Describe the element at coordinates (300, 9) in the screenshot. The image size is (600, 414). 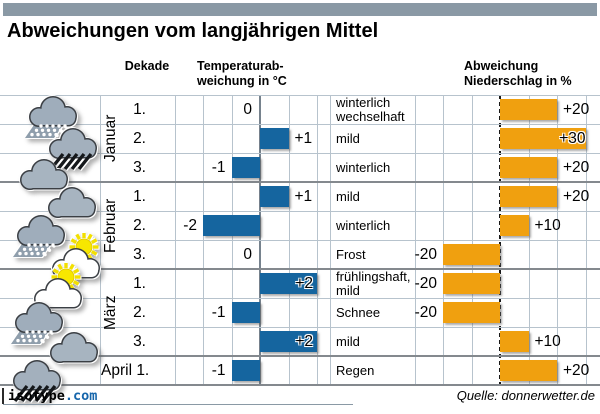
I see `top-accent-bar` at that location.